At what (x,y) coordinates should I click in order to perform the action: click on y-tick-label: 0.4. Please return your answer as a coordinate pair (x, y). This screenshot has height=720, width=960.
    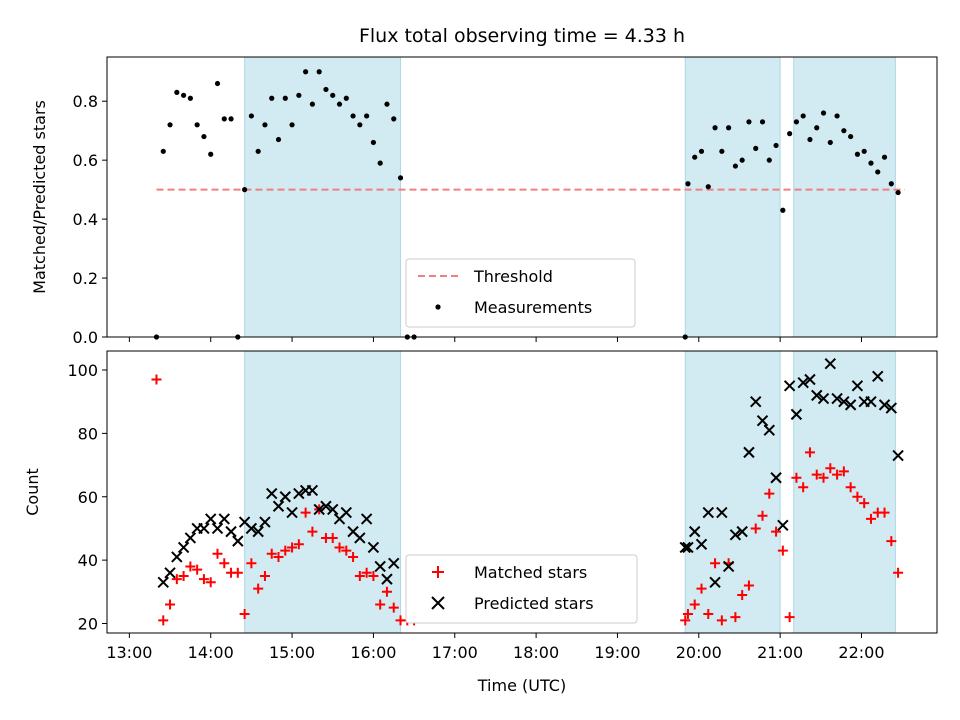
    Looking at the image, I should click on (85, 219).